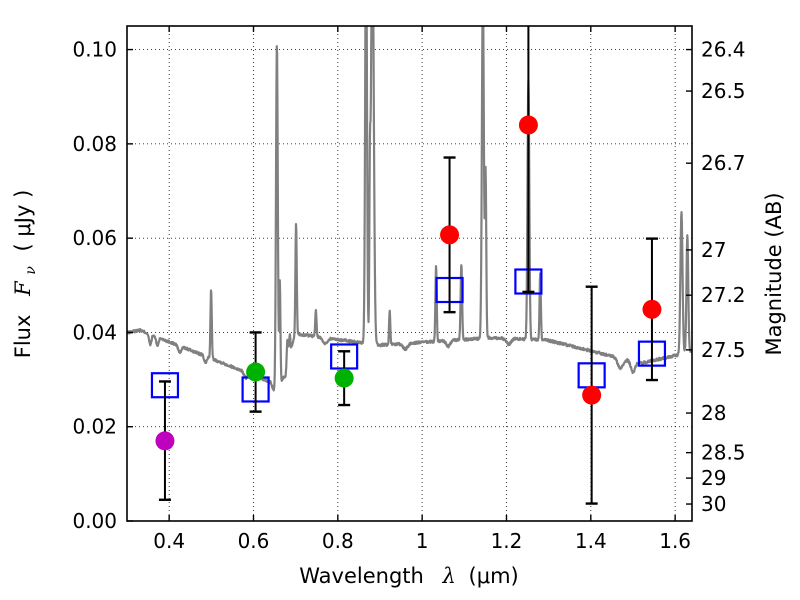 The height and width of the screenshot is (600, 800). Describe the element at coordinates (94, 50) in the screenshot. I see `y-tick-label: 0.10` at that location.